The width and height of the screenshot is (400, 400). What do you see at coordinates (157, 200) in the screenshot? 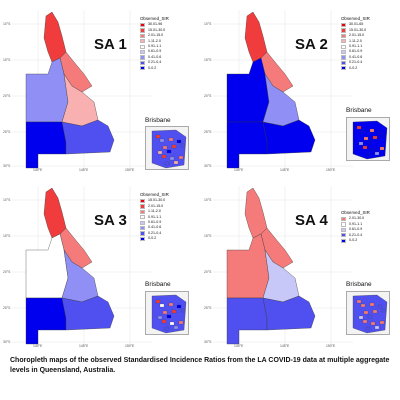
I see `legend-label: 15.01-30.0` at bounding box center [157, 200].